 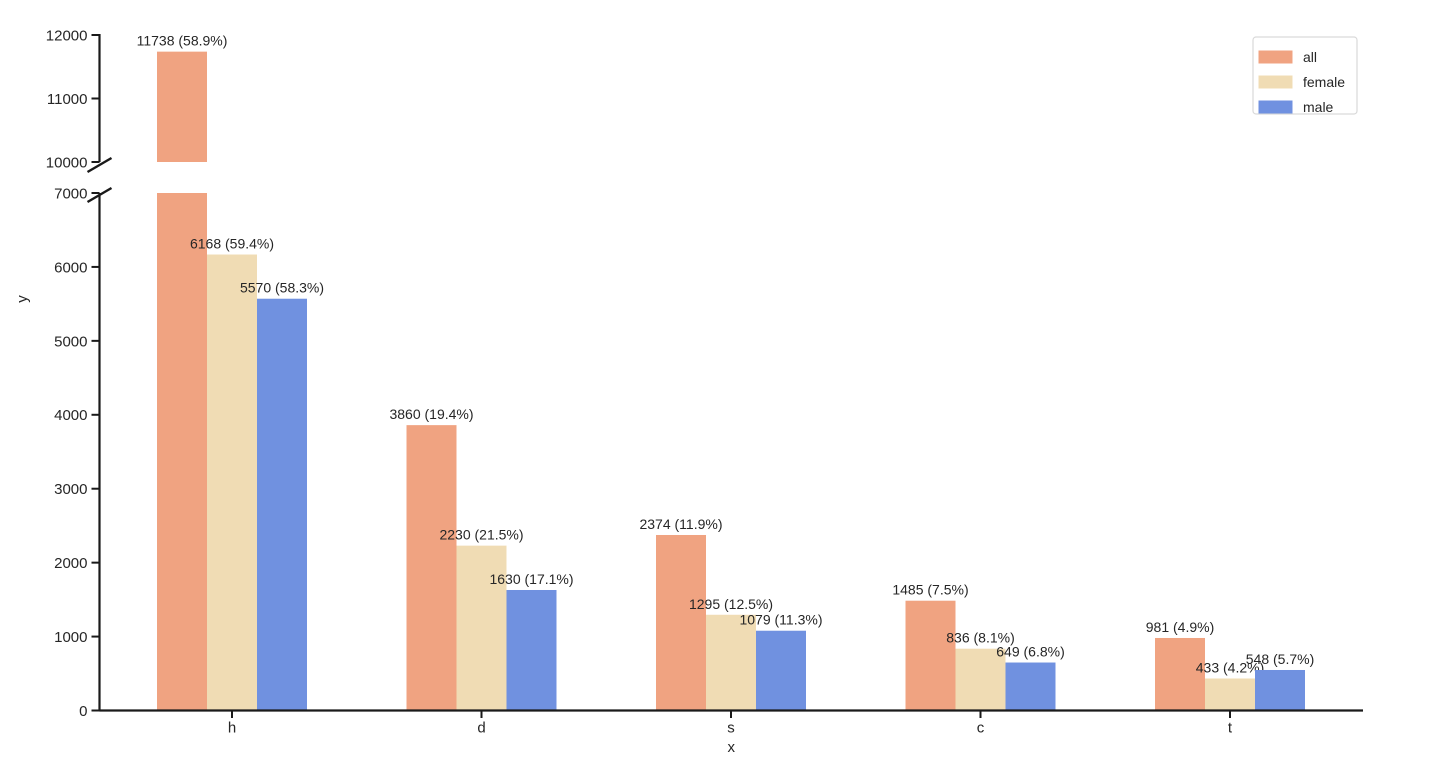 What do you see at coordinates (182, 452) in the screenshot?
I see `bar-all-h` at bounding box center [182, 452].